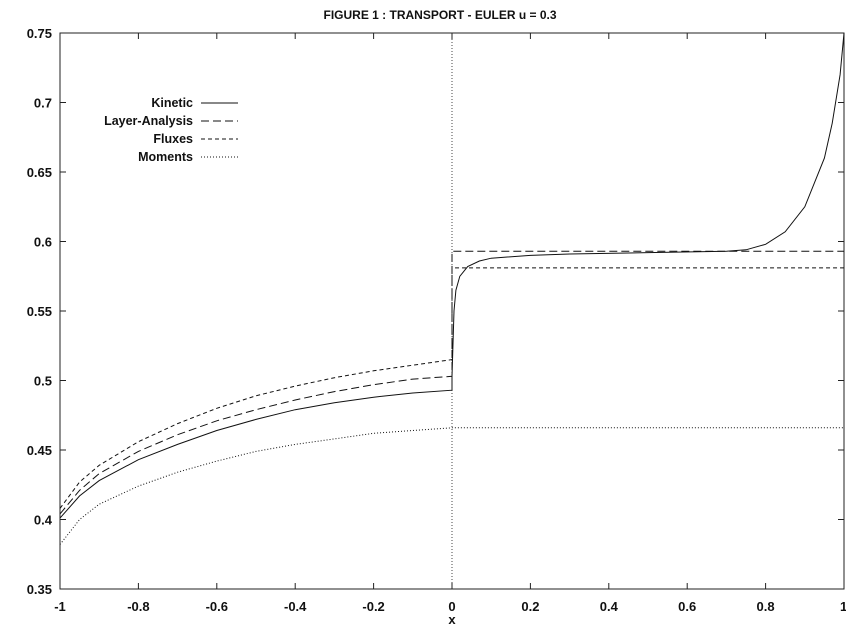 Image resolution: width=846 pixels, height=627 pixels. I want to click on x-tick-label: -0.4, so click(295, 606).